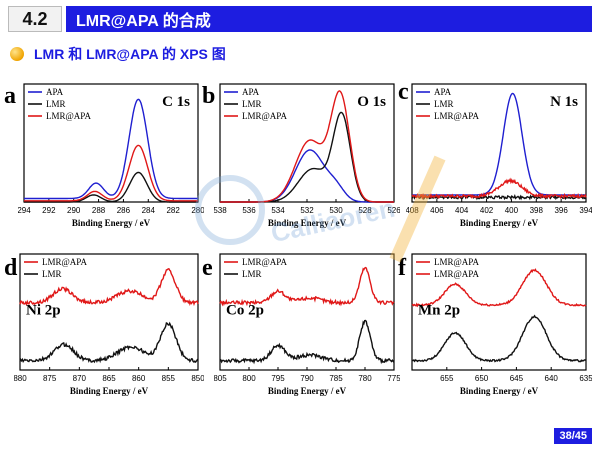  I want to click on x-tick-label: 855, so click(169, 378).